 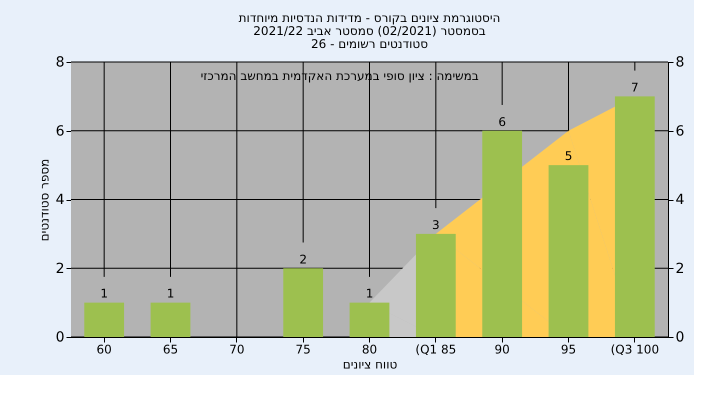 What do you see at coordinates (369, 31) in the screenshot?
I see `text: בסמסטר (02/2021) סמסטר אביב 2021/22` at bounding box center [369, 31].